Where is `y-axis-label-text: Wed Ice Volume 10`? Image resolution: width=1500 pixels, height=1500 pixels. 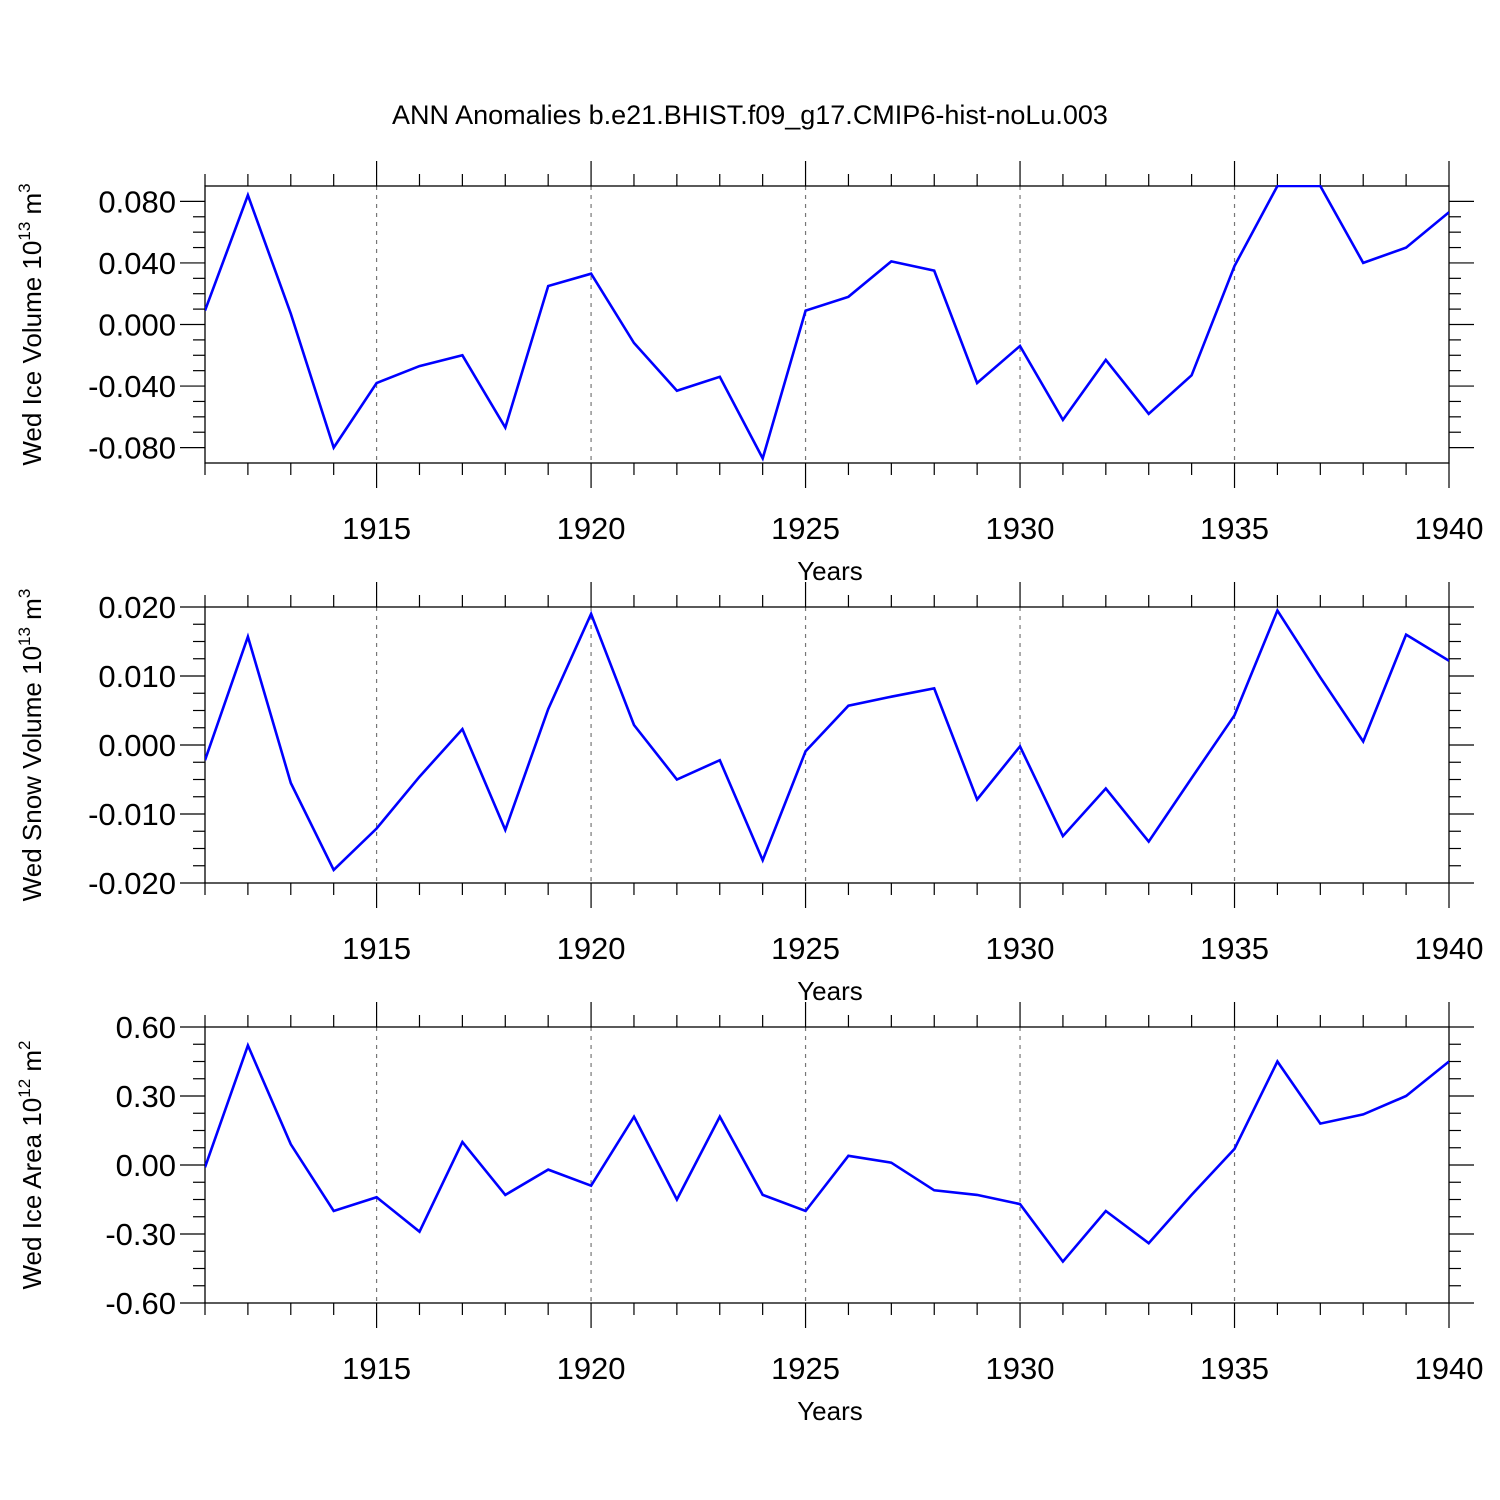 y-axis-label-text: Wed Ice Volume 10 is located at coordinates (32, 353).